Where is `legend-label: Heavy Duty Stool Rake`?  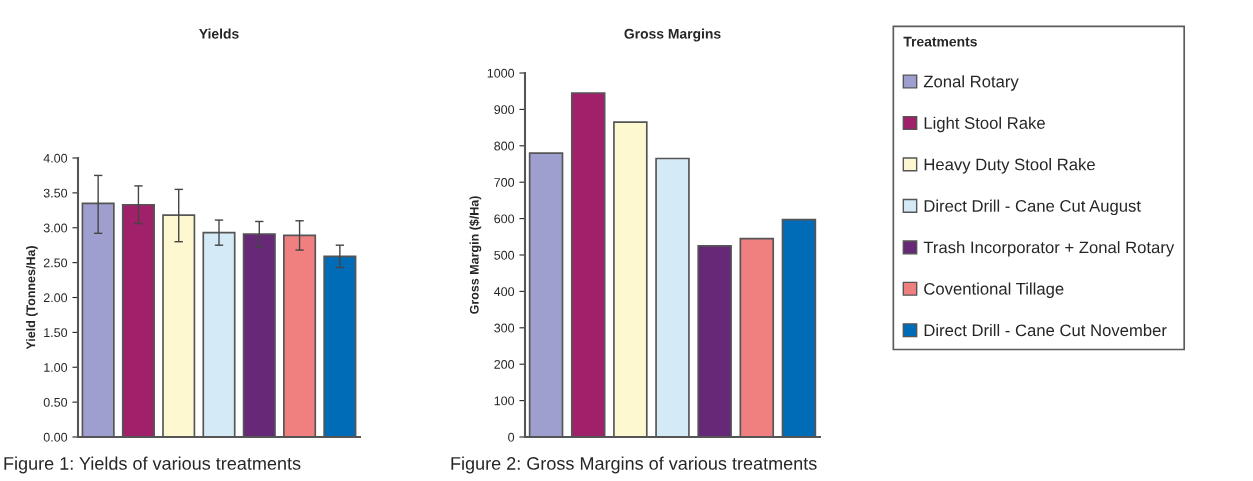
legend-label: Heavy Duty Stool Rake is located at coordinates (1009, 166).